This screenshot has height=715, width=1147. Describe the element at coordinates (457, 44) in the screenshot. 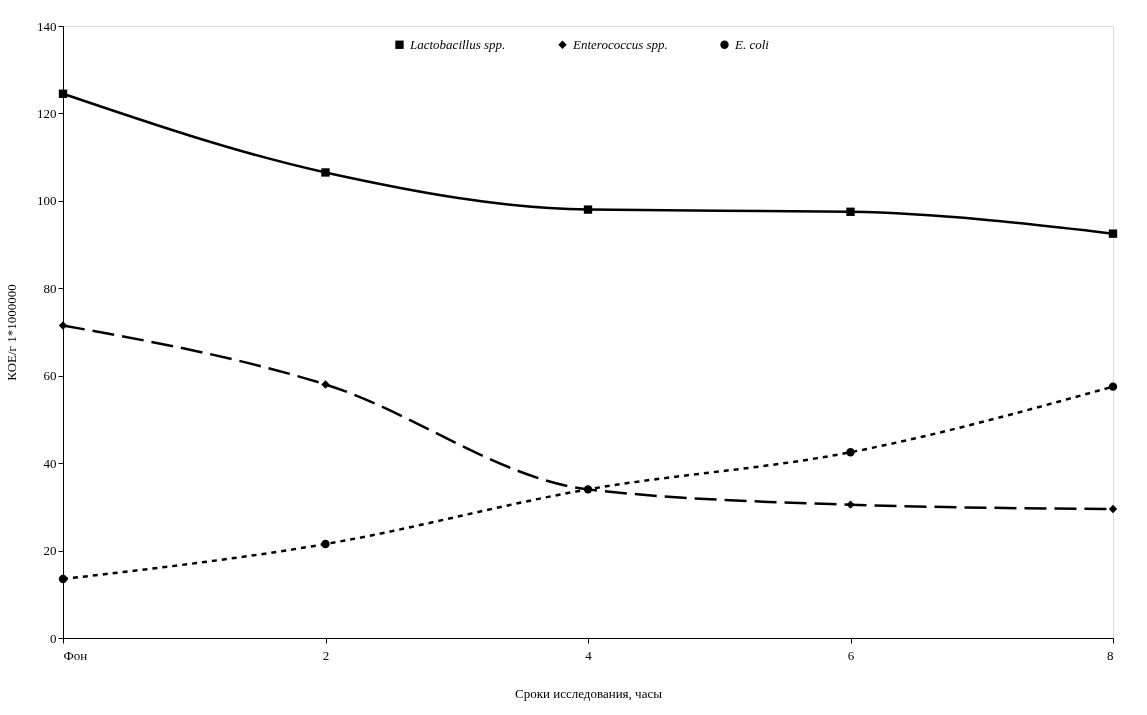

I see `legend-label: Lactobacillus spp.` at that location.